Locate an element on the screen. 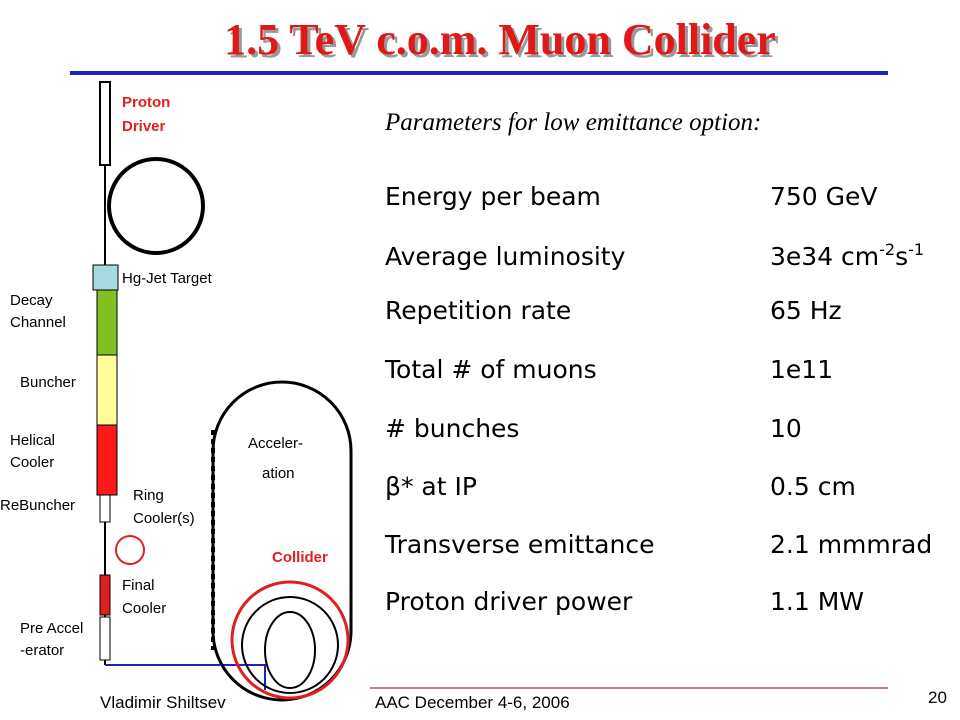  parameter-value: 2.1 mmmrad is located at coordinates (851, 544).